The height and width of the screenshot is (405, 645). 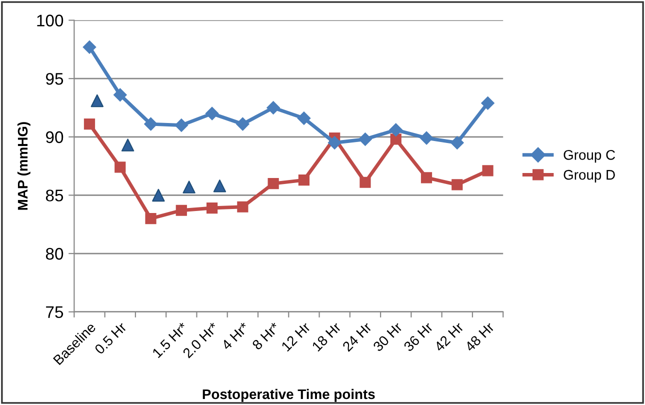 I want to click on x-tick-label: 4 Hr*, so click(x=235, y=336).